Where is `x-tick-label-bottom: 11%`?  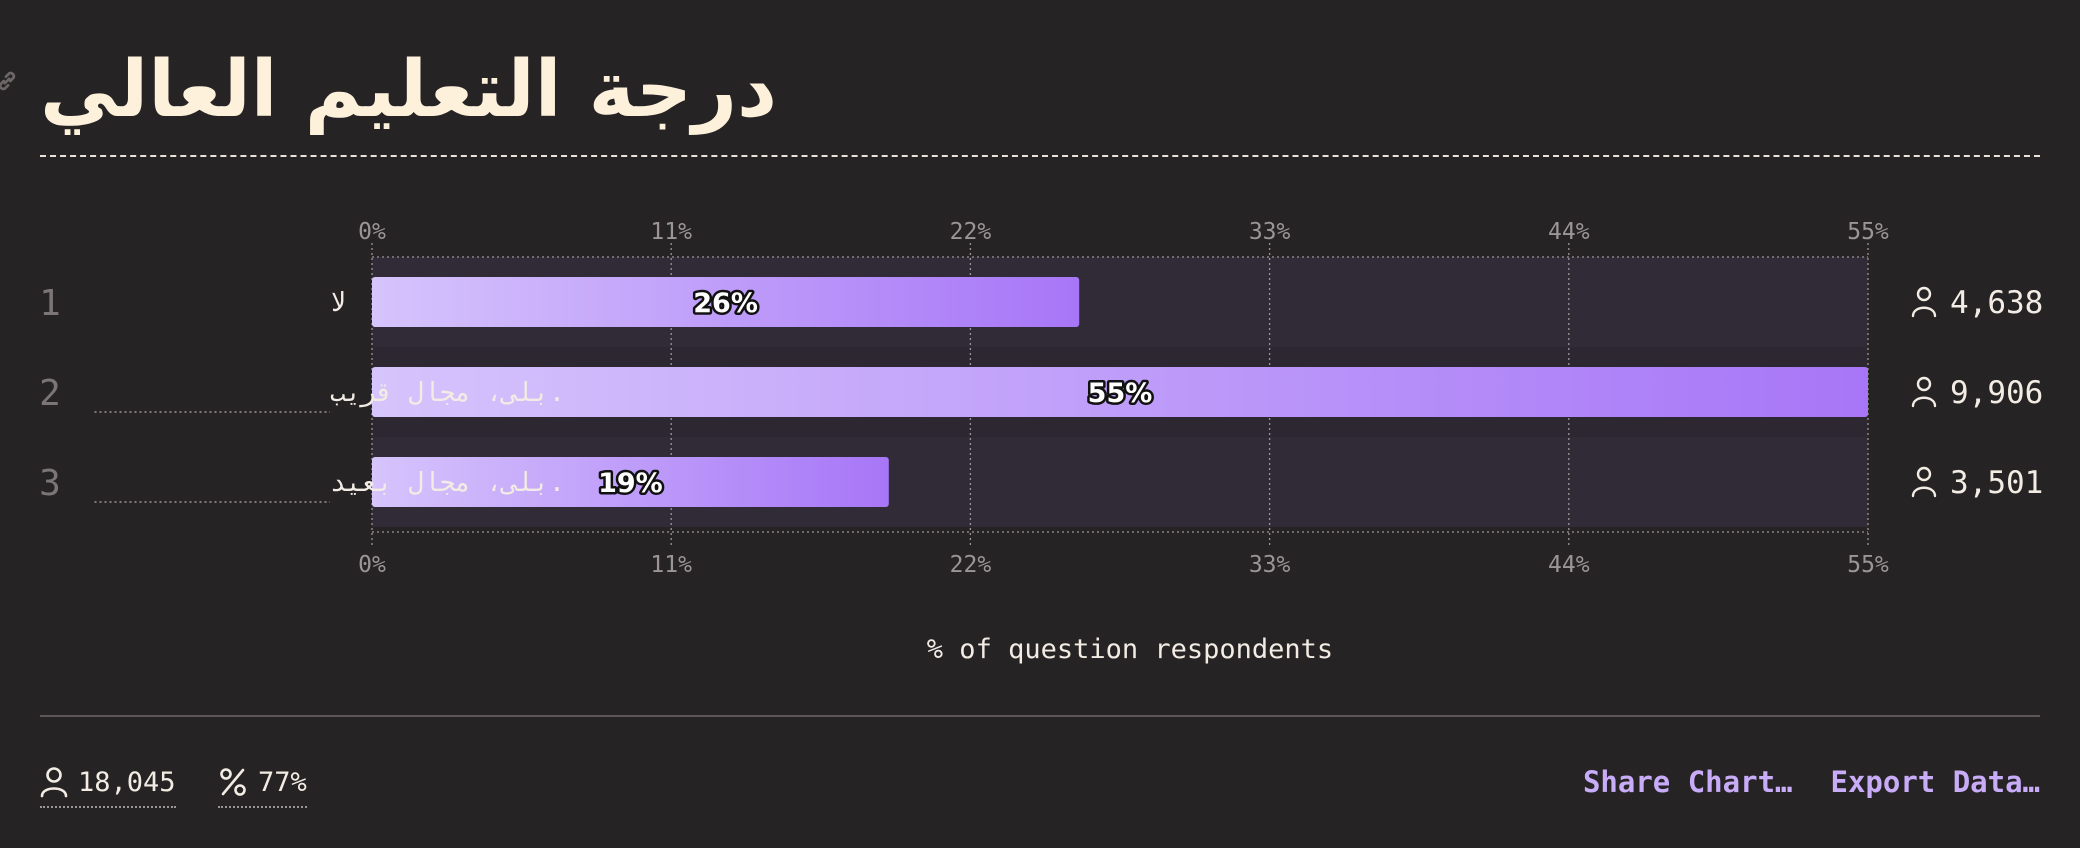
x-tick-label-bottom: 11% is located at coordinates (671, 565).